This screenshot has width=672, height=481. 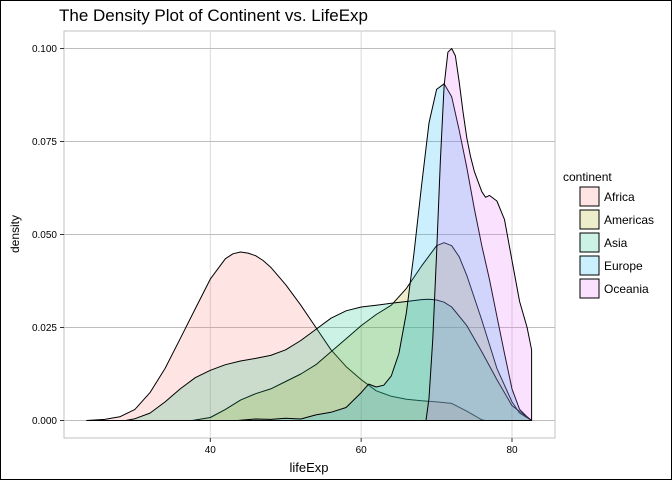 I want to click on density-area-oceania, so click(x=479, y=234).